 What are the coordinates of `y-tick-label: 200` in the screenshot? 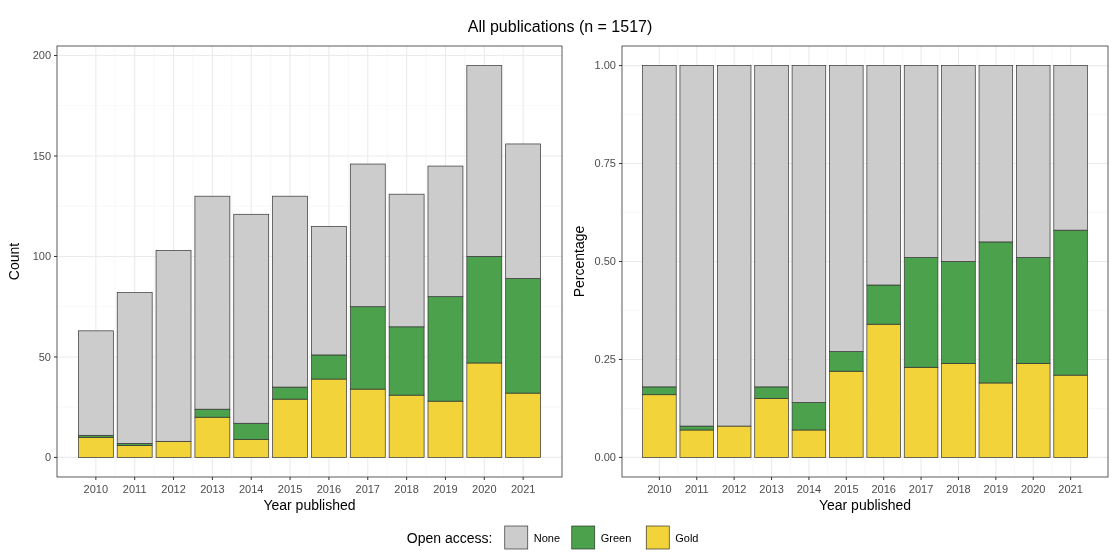 It's located at (41, 55).